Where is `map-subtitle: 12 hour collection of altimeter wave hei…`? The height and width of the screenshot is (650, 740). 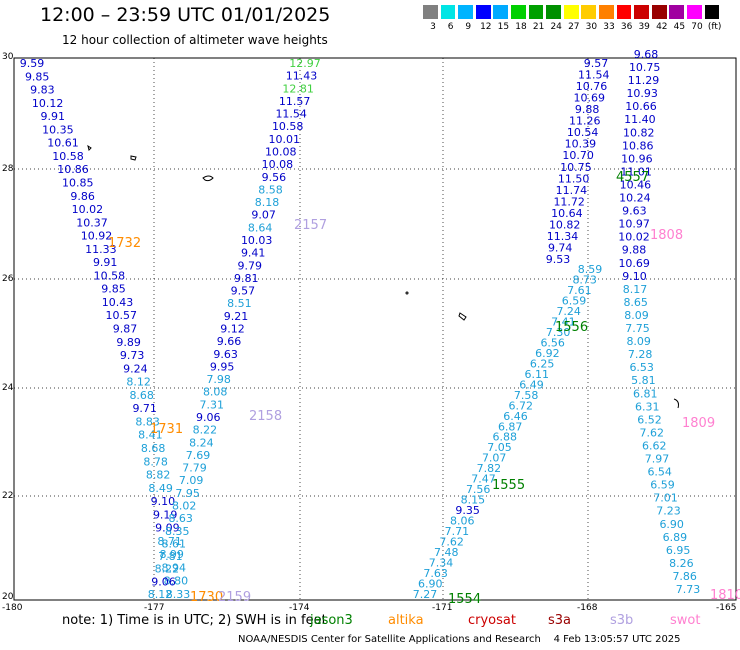
map-subtitle: 12 hour collection of altimeter wave hei… is located at coordinates (195, 40).